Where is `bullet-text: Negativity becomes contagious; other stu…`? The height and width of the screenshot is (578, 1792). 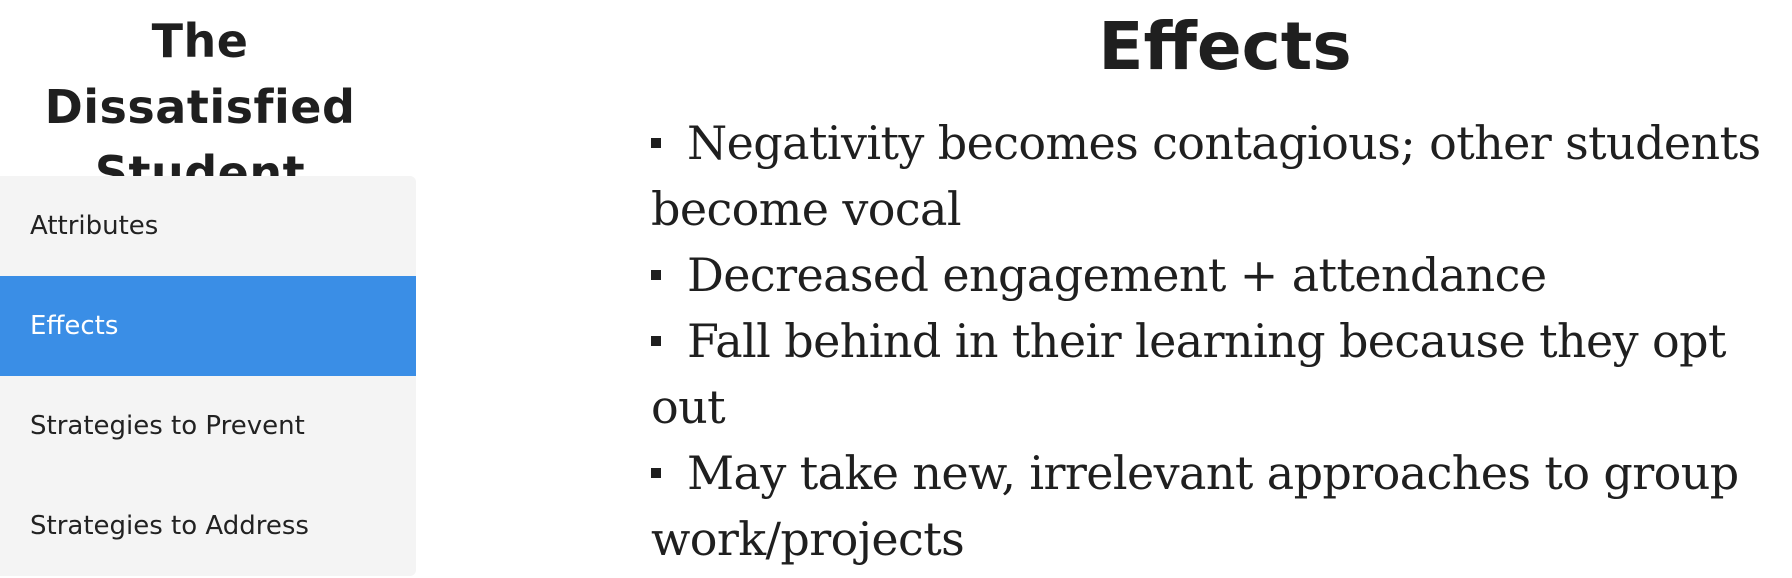
bullet-text: Negativity becomes contagious; other stu… is located at coordinates (1206, 176).